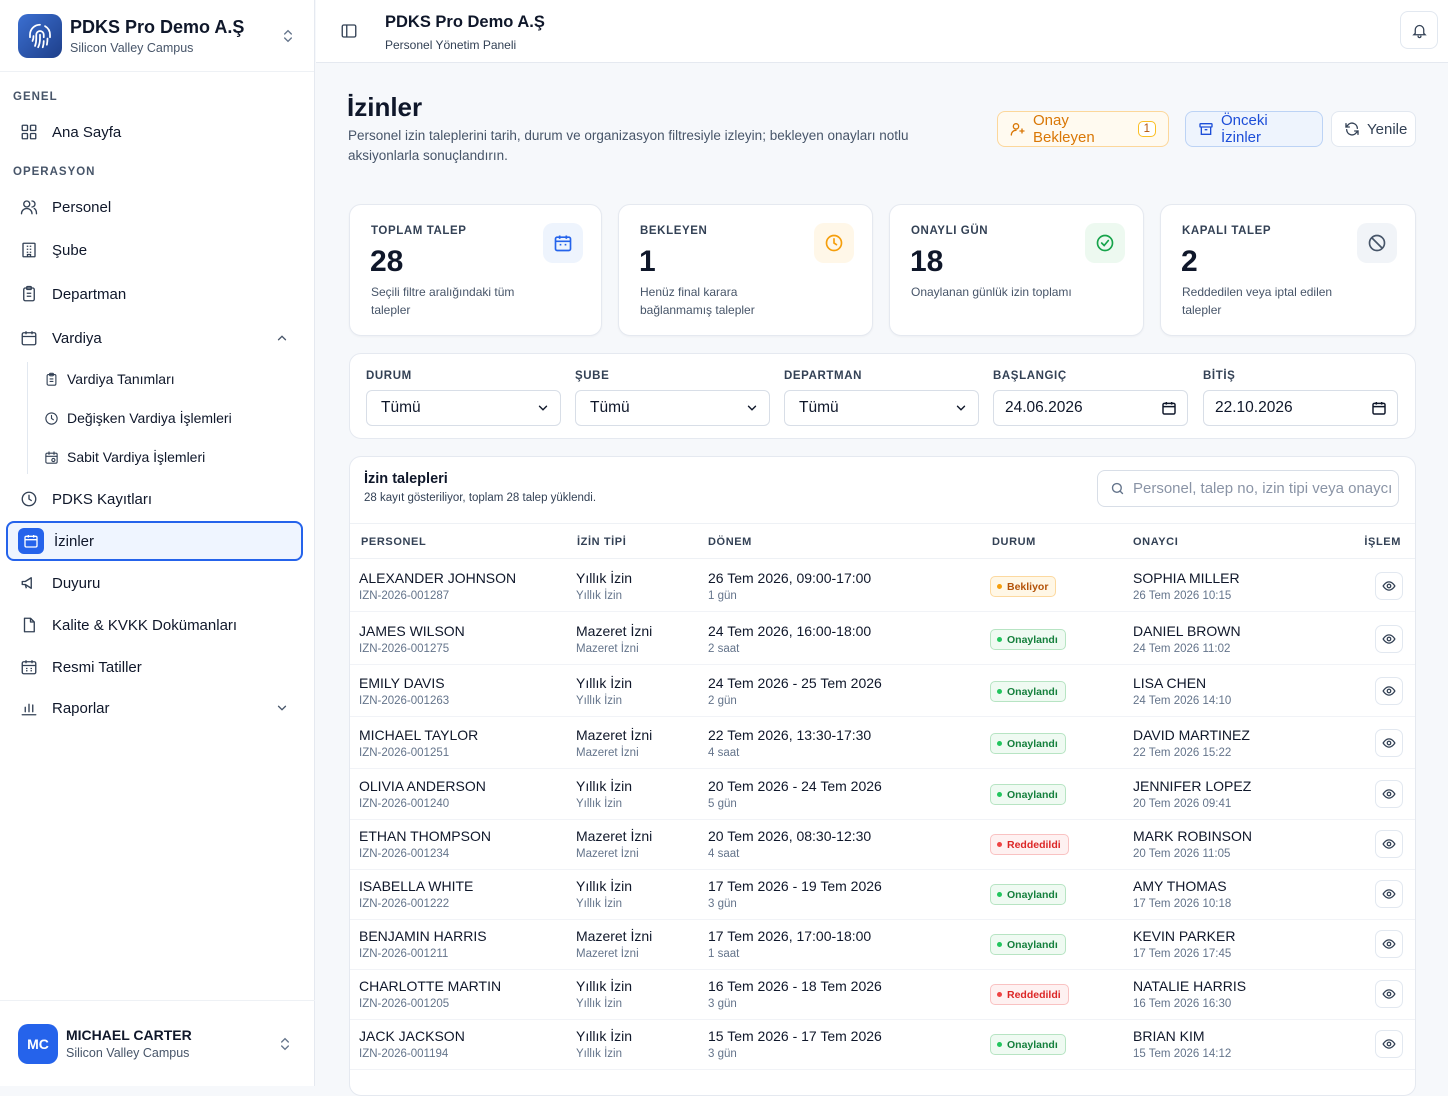 The image size is (1448, 1096). I want to click on column-header-approver: ONAYCI, so click(1156, 542).